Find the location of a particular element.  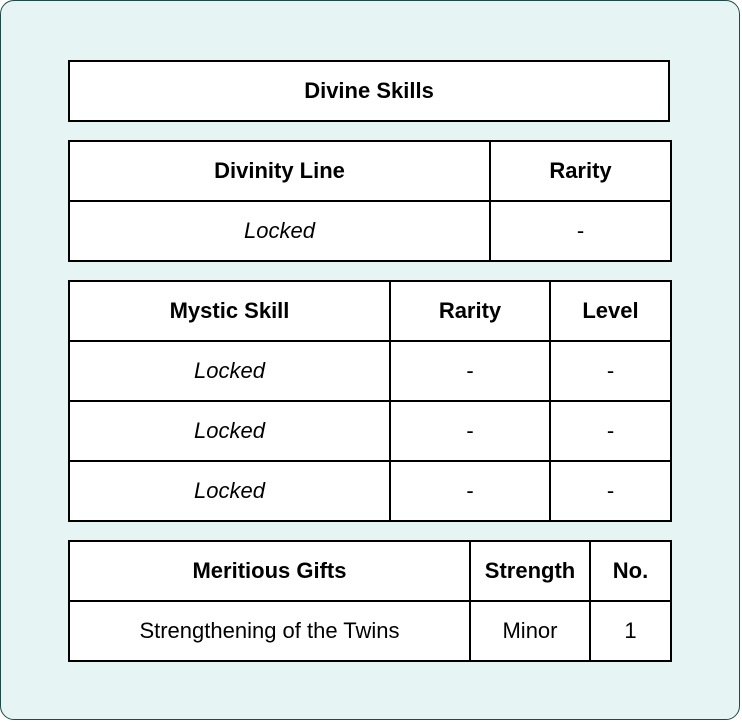

gift-name-value: Strengthening of the Twins is located at coordinates (269, 631).